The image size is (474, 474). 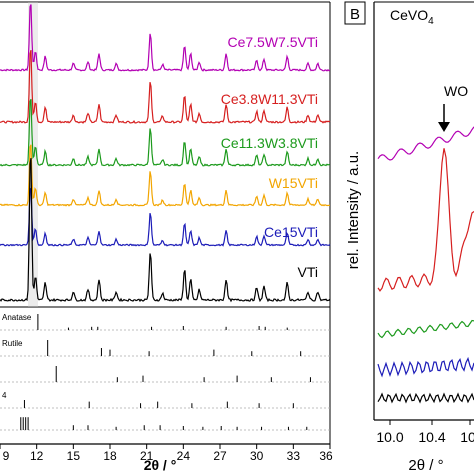 I want to click on x-tick-label: 30, so click(x=257, y=456).